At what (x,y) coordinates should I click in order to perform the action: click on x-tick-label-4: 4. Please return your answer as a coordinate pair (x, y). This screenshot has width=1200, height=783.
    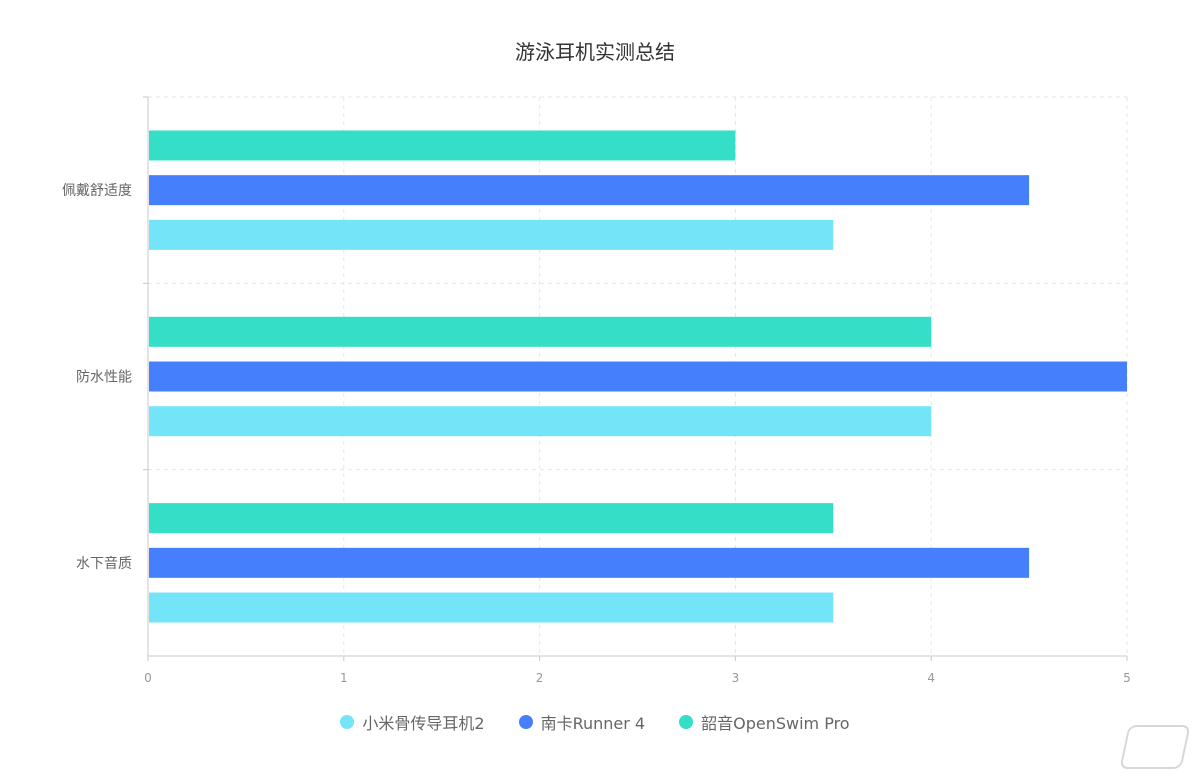
    Looking at the image, I should click on (931, 678).